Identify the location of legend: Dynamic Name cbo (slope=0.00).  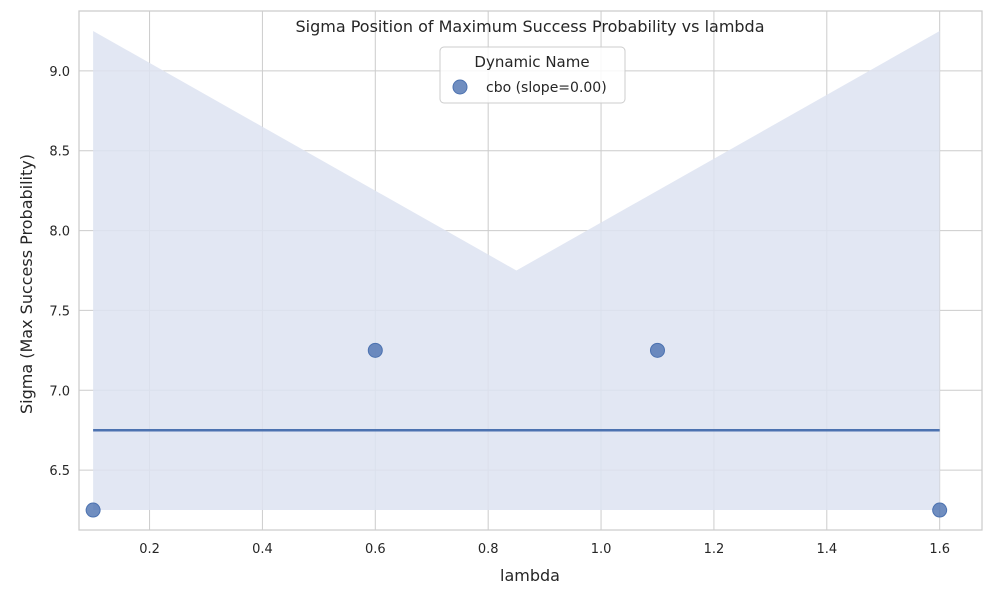
(532, 75).